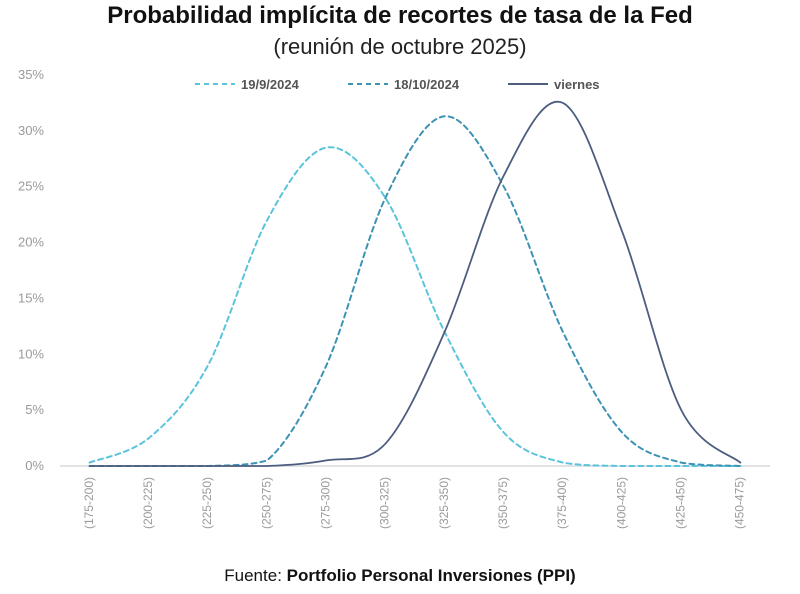 This screenshot has width=800, height=594. What do you see at coordinates (31, 130) in the screenshot?
I see `y-tick-label: 30%` at bounding box center [31, 130].